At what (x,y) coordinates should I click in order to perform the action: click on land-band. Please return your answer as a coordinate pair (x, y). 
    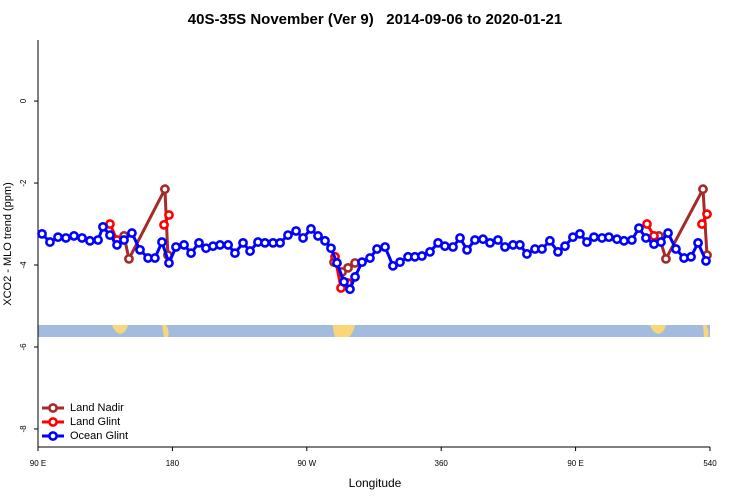
    Looking at the image, I should click on (374, 331).